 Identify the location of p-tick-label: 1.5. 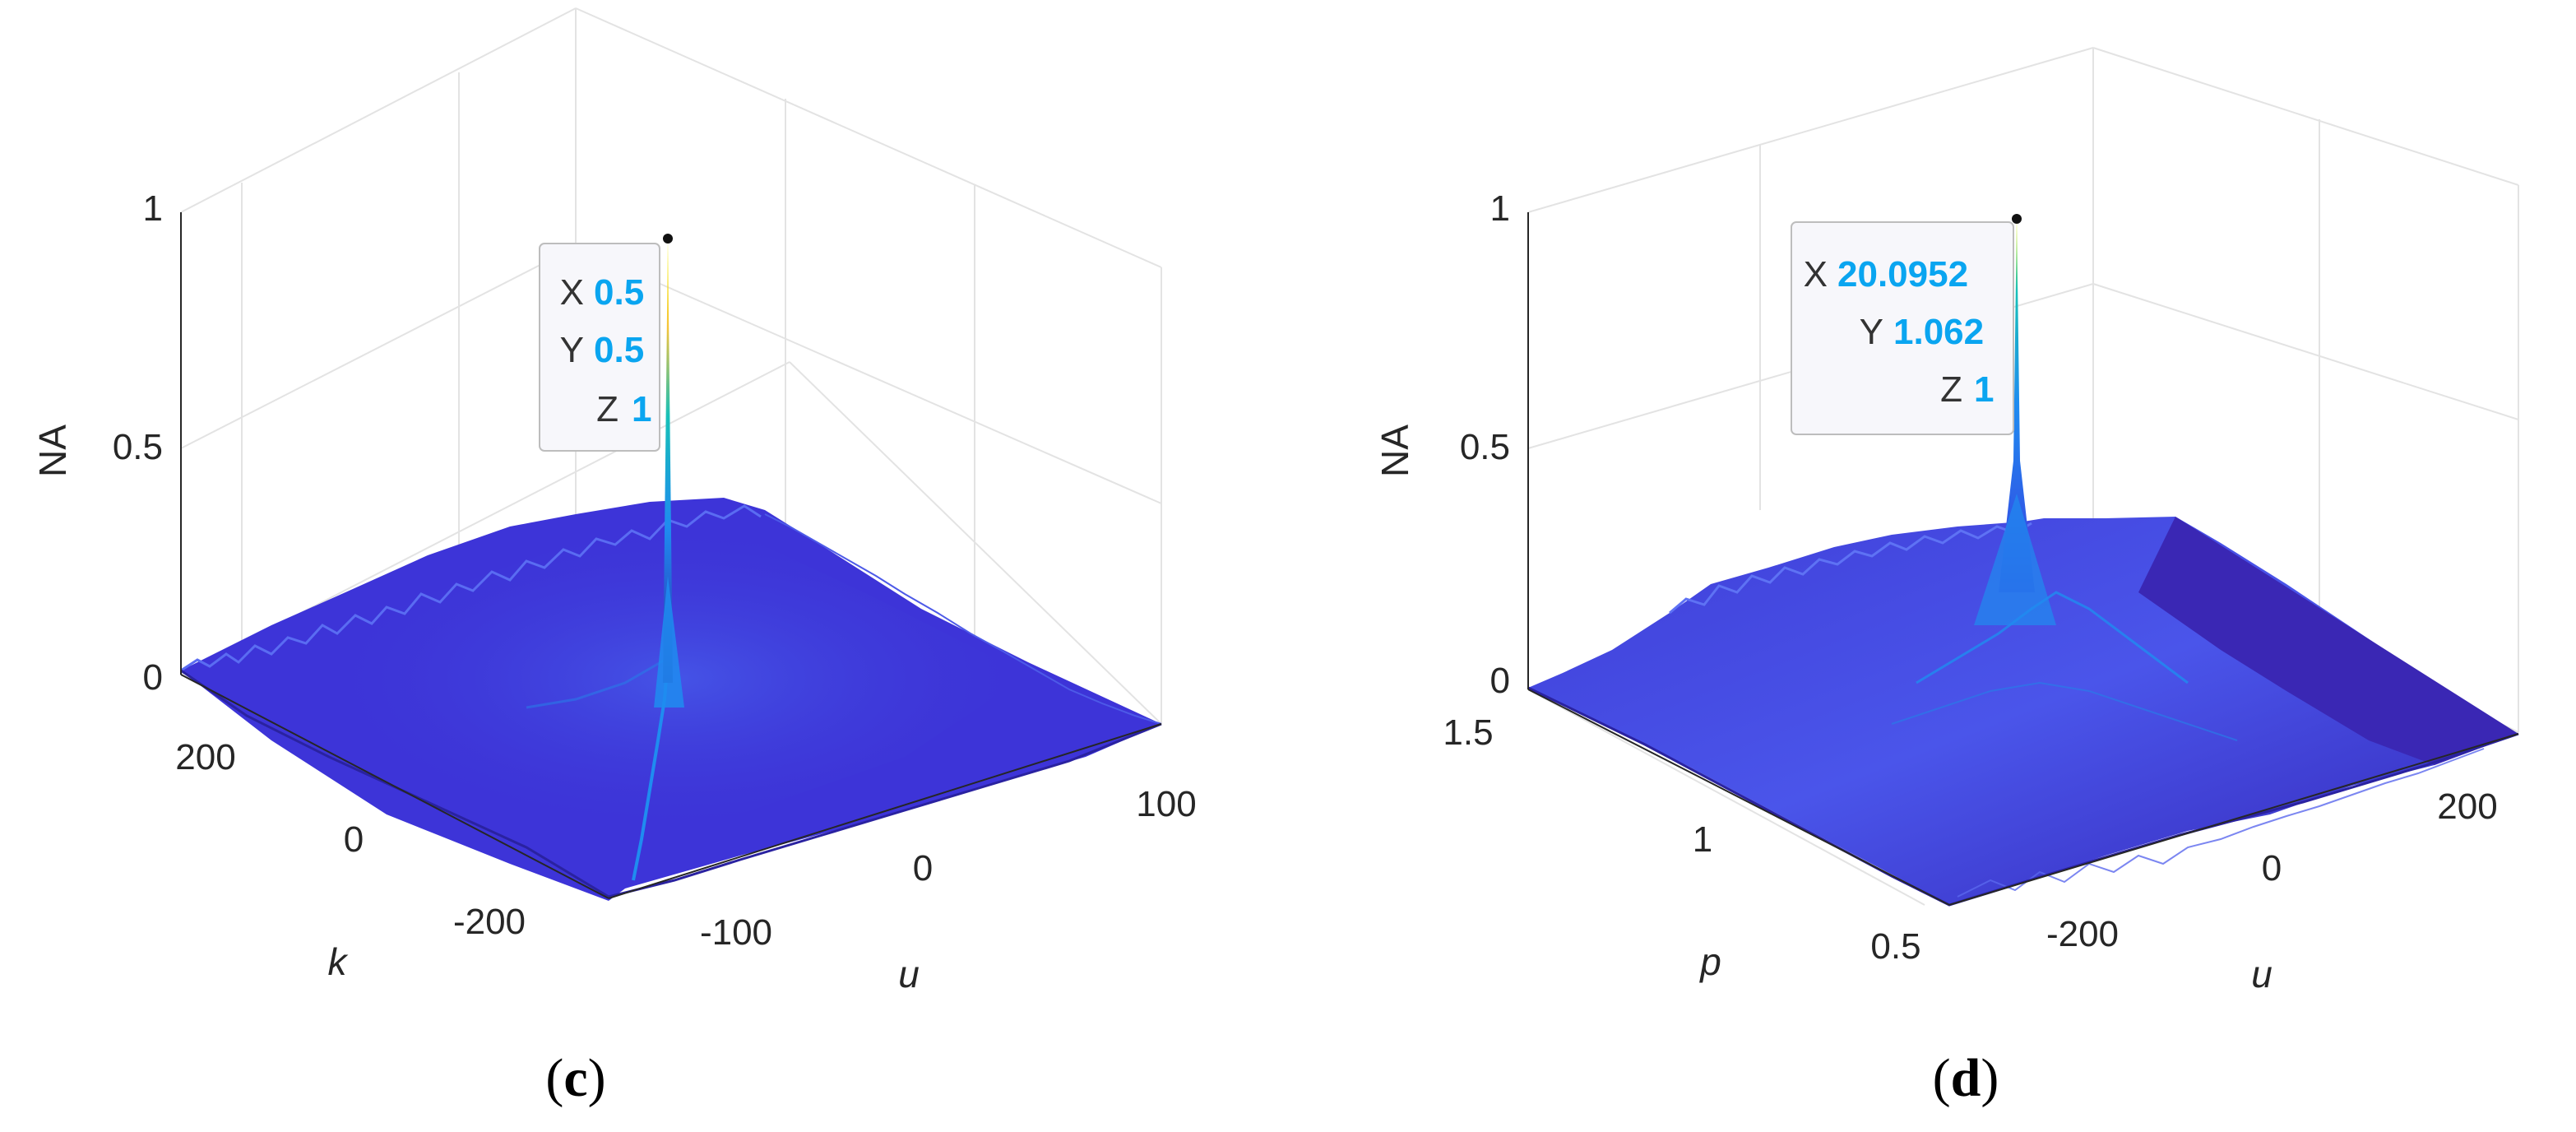
(1468, 732).